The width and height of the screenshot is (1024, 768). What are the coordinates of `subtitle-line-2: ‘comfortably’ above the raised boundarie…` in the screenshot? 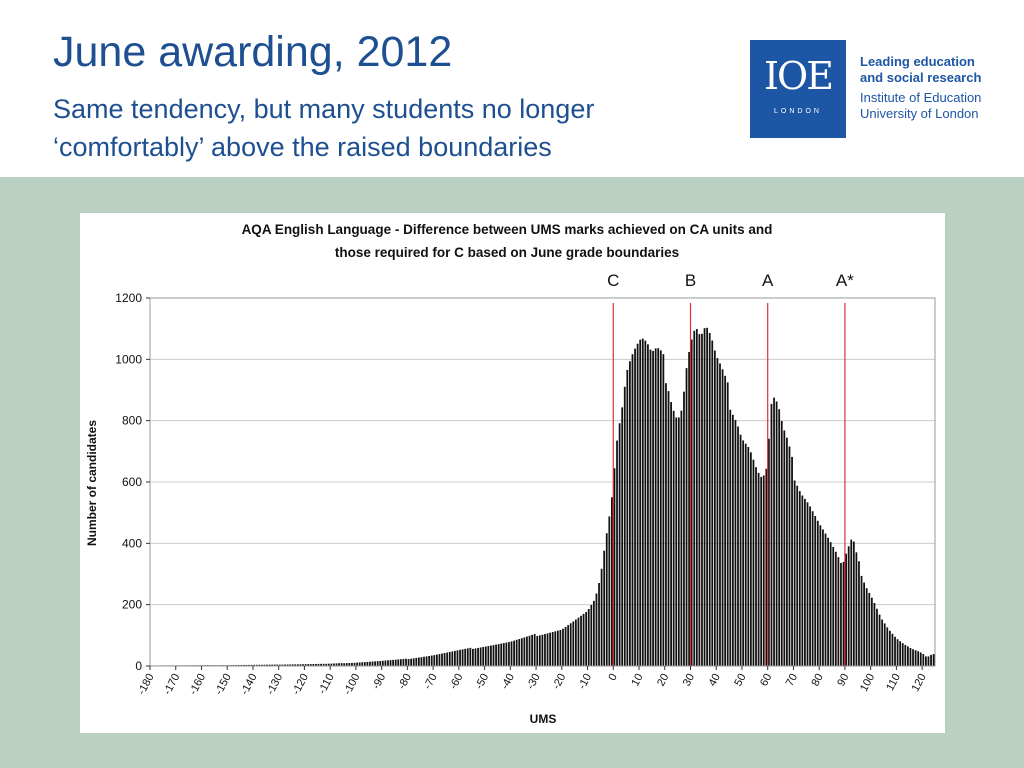 It's located at (302, 147).